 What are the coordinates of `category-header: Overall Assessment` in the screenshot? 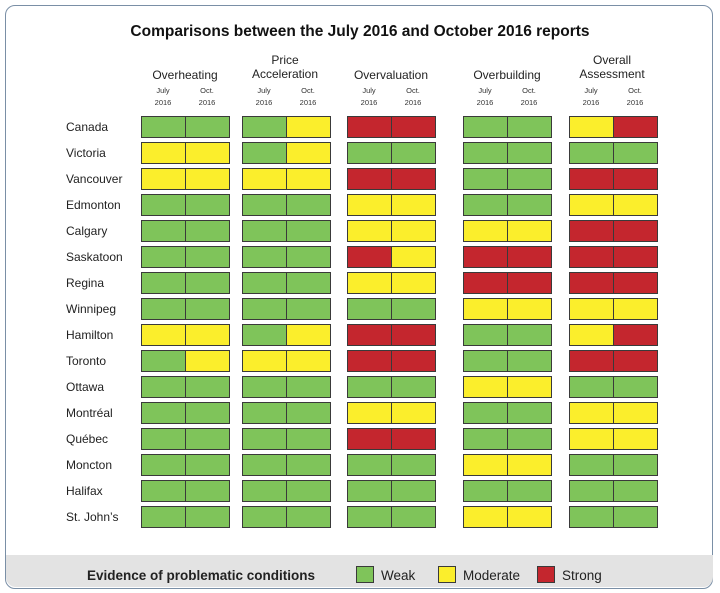 It's located at (612, 67).